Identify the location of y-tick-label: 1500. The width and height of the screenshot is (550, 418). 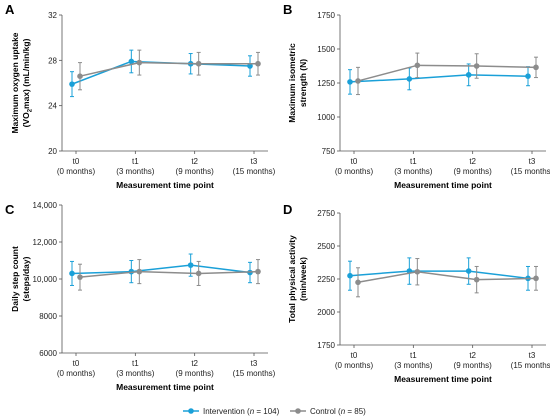
(326, 49).